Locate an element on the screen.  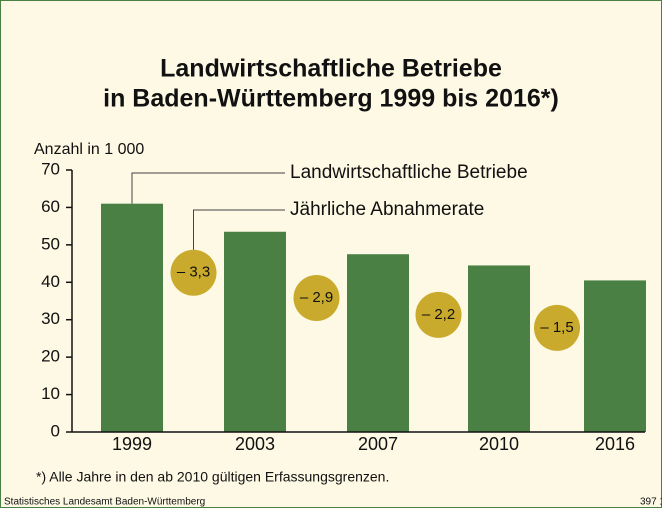
x-tick-label: 2016 is located at coordinates (615, 444).